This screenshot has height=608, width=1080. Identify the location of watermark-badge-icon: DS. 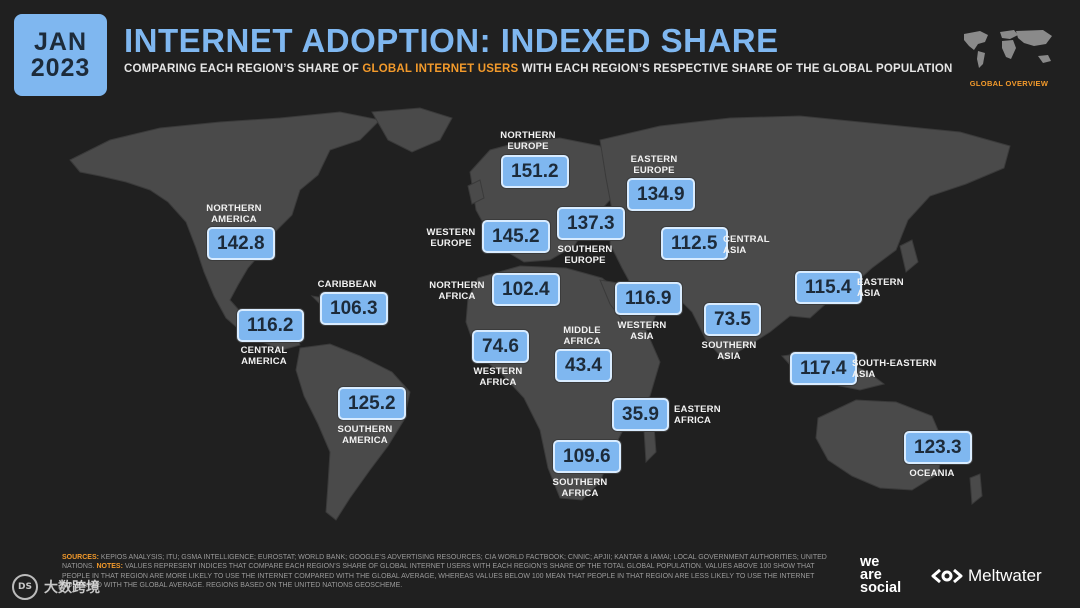
(25, 587).